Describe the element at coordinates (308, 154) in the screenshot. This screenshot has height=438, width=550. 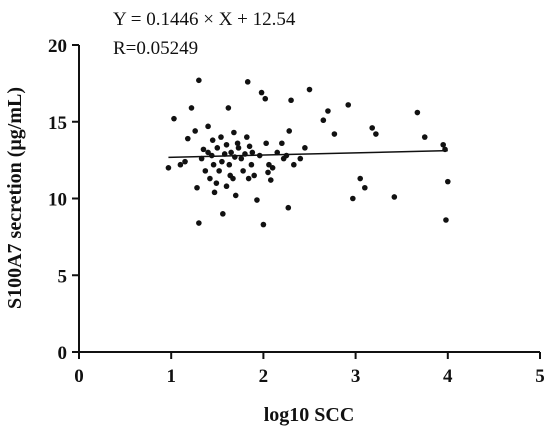
I see `regression-line` at that location.